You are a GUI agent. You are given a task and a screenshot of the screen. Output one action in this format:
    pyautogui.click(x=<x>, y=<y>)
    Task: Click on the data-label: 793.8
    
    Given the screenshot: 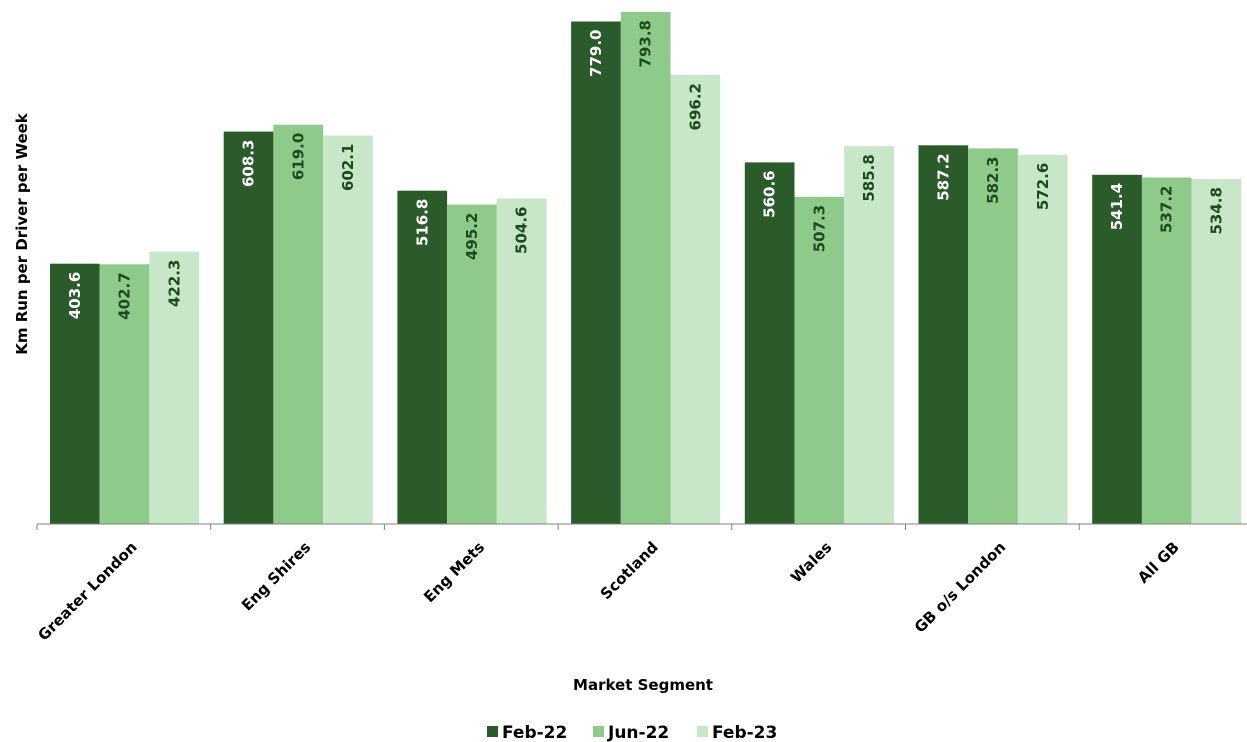 What is the action you would take?
    pyautogui.click(x=646, y=43)
    